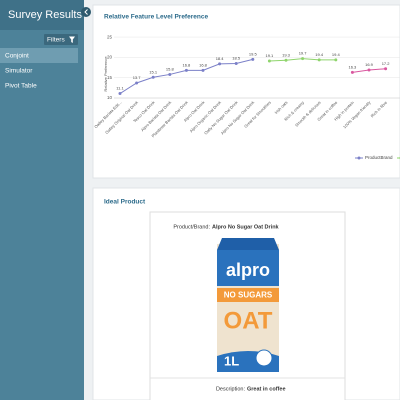 This screenshot has height=400, width=400. I want to click on carton-top, so click(248, 244).